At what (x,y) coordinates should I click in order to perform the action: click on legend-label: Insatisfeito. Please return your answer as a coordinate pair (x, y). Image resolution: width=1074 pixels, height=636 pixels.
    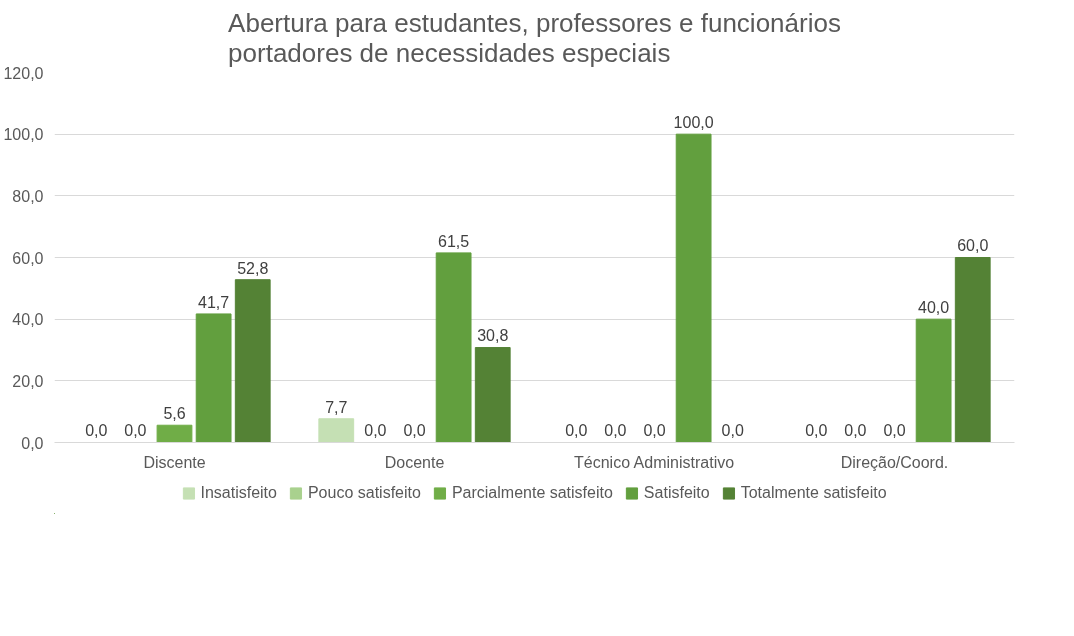
    Looking at the image, I should click on (238, 493).